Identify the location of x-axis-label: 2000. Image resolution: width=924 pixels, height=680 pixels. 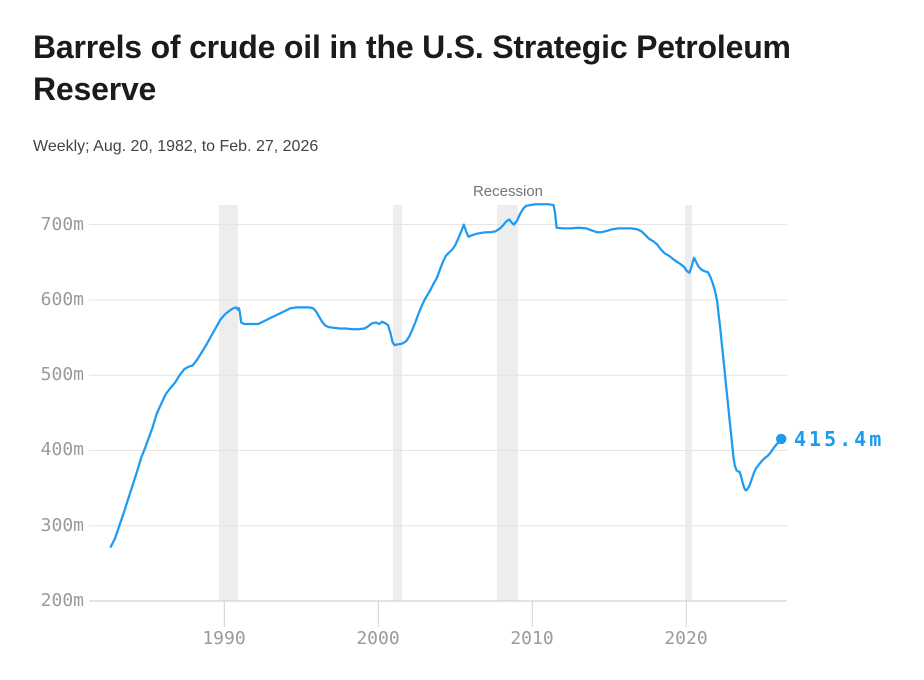
(378, 638).